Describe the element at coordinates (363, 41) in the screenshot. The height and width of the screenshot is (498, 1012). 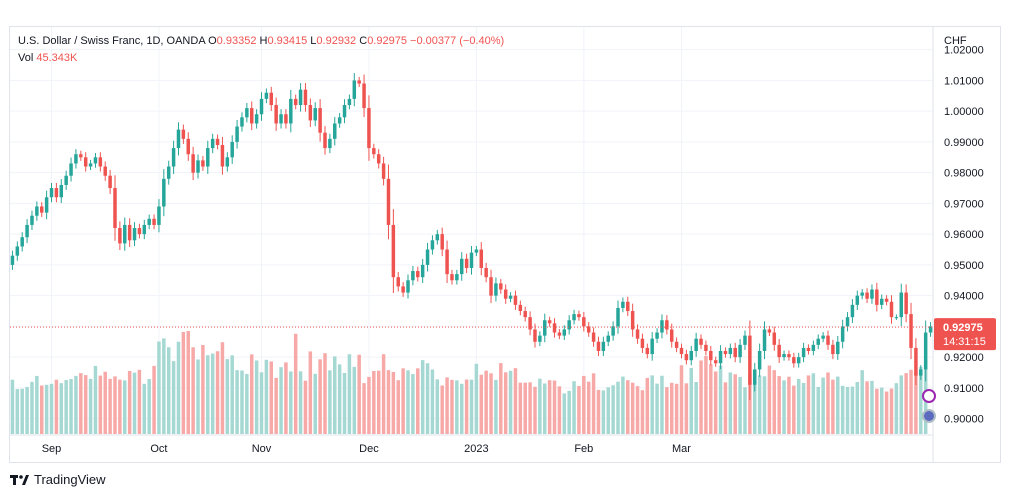
I see `close-label: C` at that location.